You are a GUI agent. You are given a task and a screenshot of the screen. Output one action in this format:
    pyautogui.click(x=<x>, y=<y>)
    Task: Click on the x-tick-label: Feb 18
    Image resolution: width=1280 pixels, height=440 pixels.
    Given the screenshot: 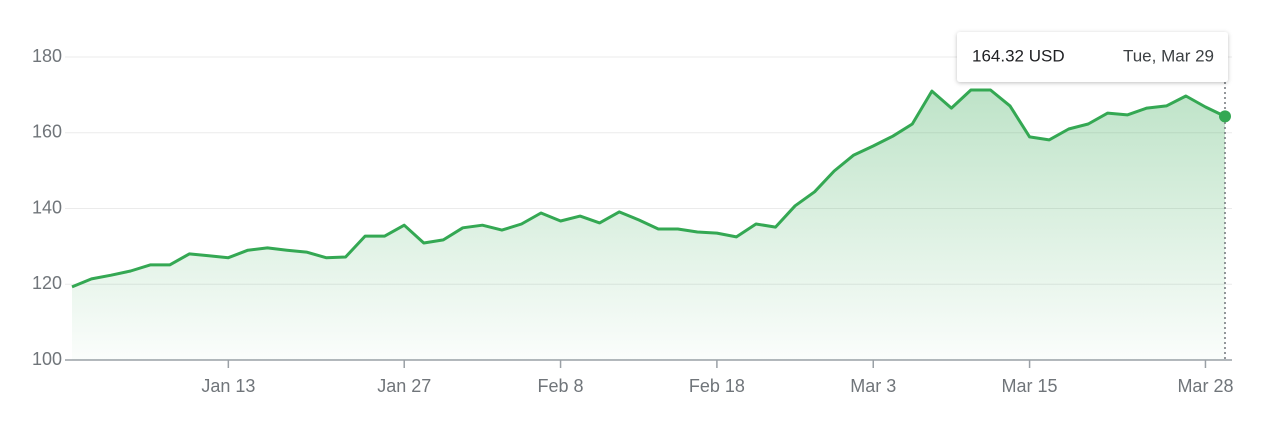 What is the action you would take?
    pyautogui.click(x=717, y=386)
    